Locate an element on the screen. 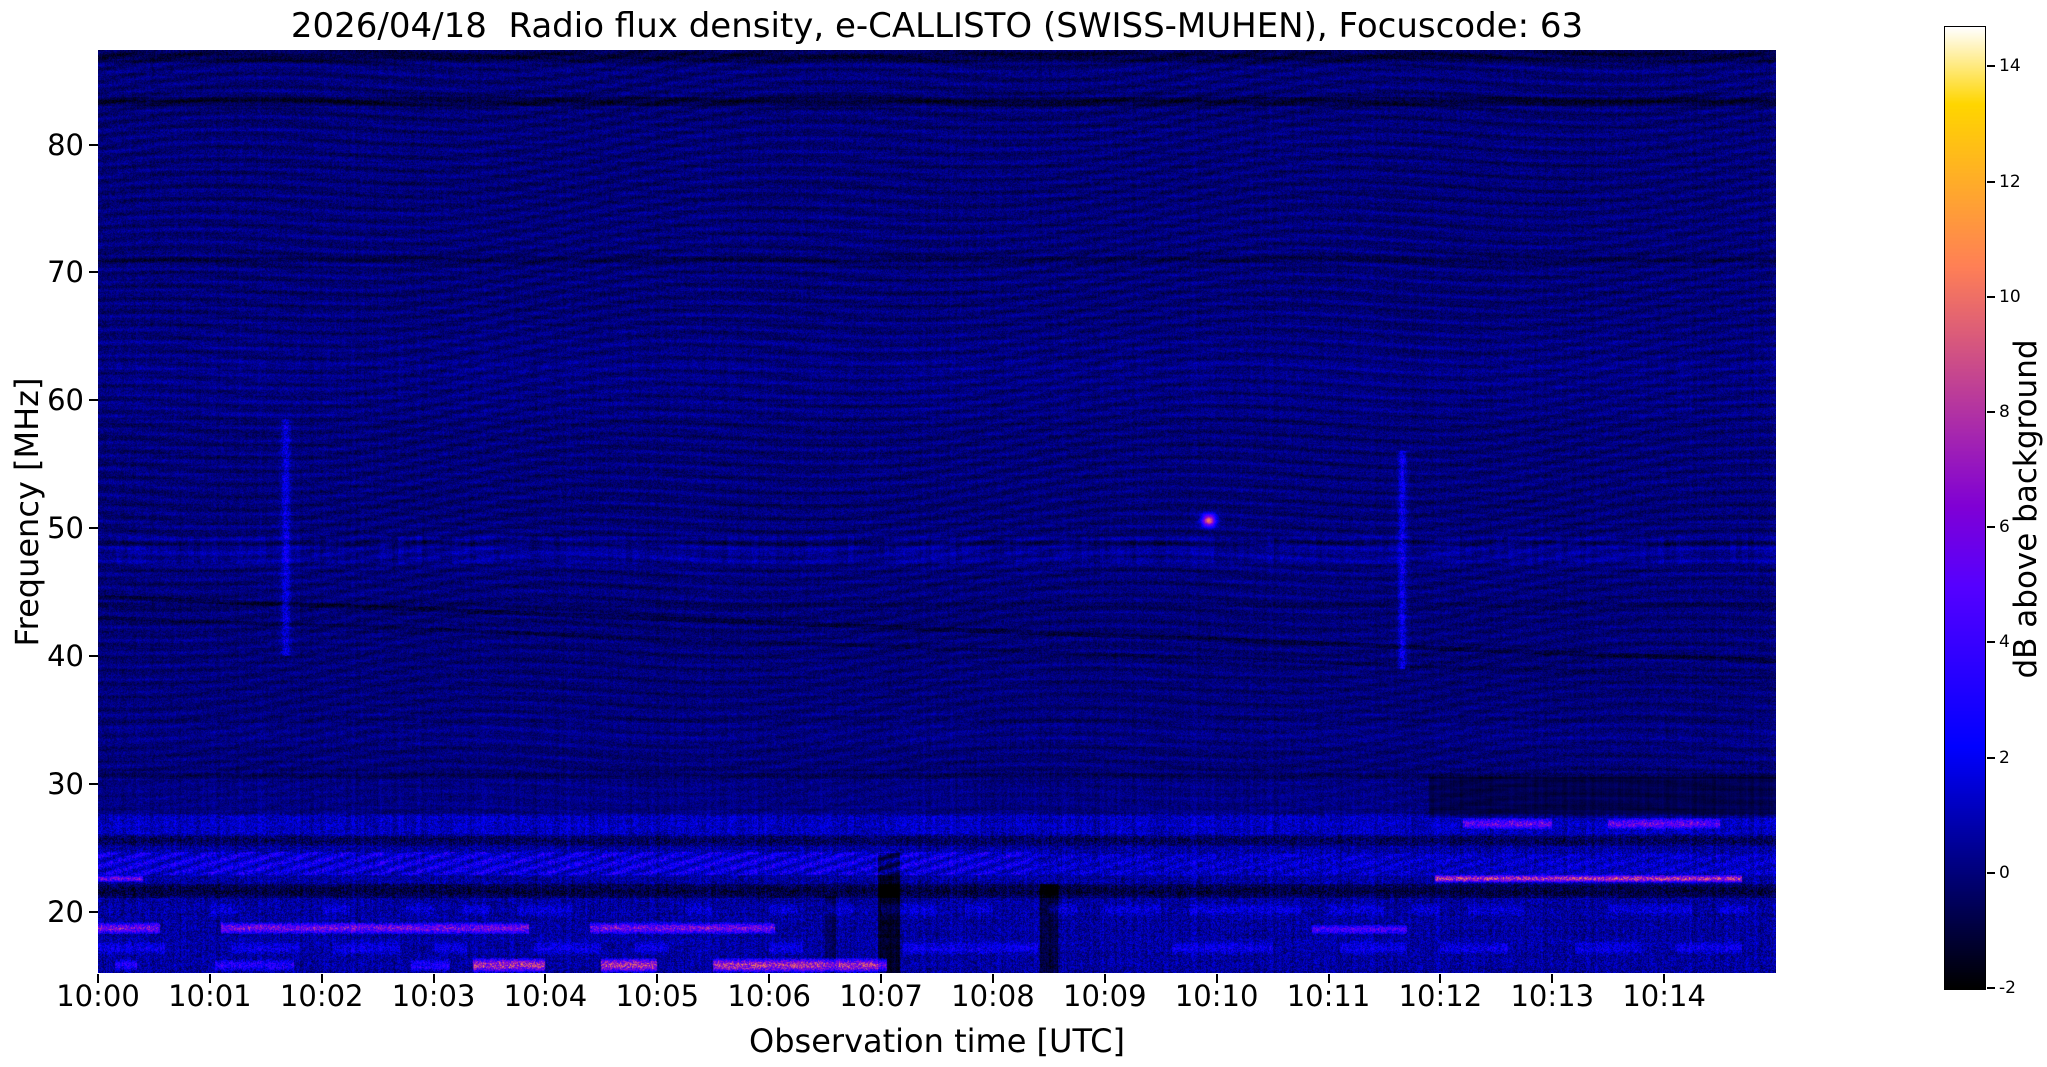 The width and height of the screenshot is (2047, 1067). colorbar-tick-label: 6 is located at coordinates (2004, 527).